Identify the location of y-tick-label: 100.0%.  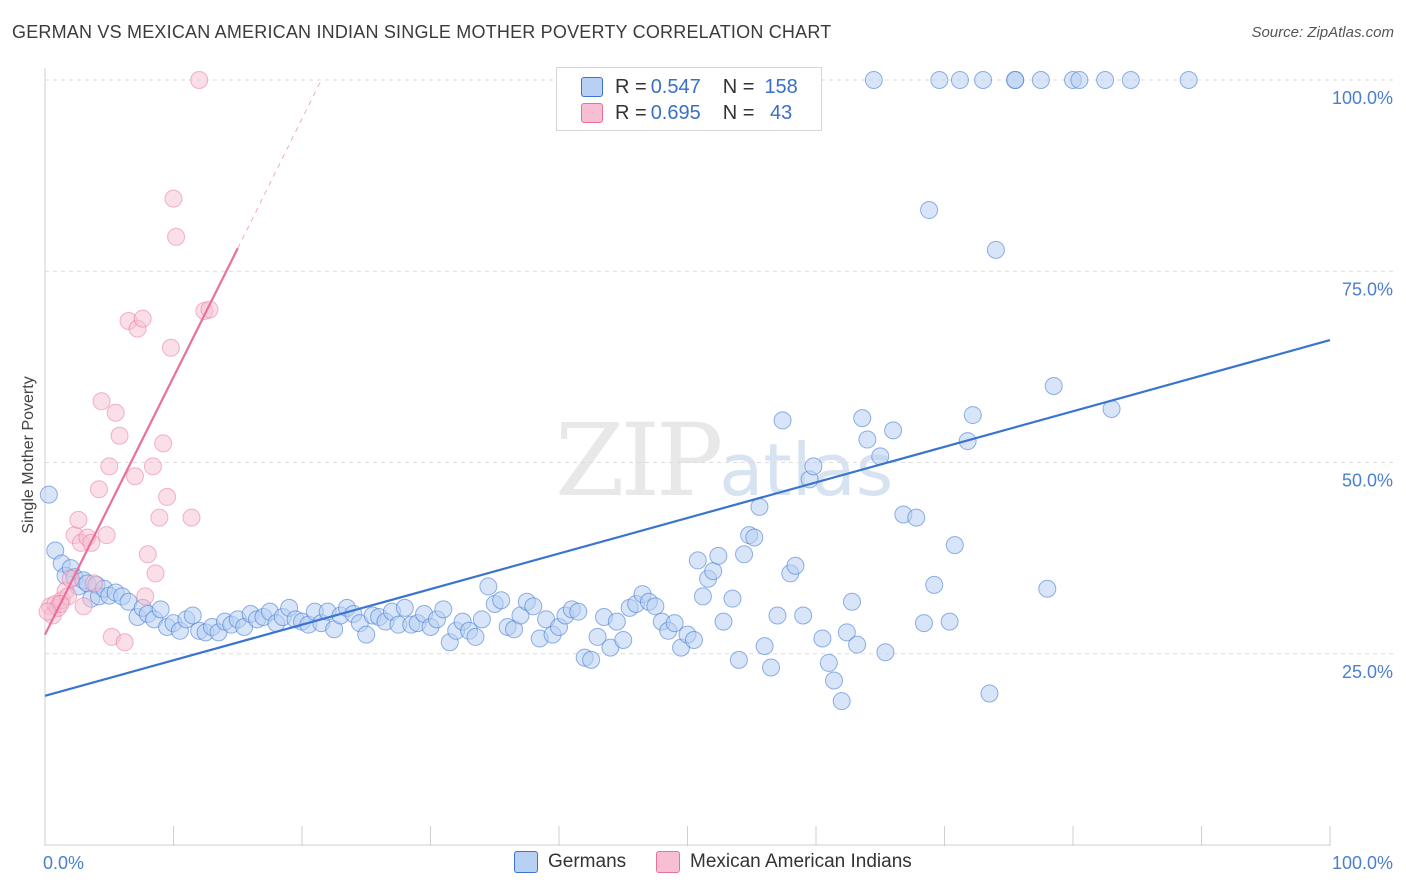
(1362, 98).